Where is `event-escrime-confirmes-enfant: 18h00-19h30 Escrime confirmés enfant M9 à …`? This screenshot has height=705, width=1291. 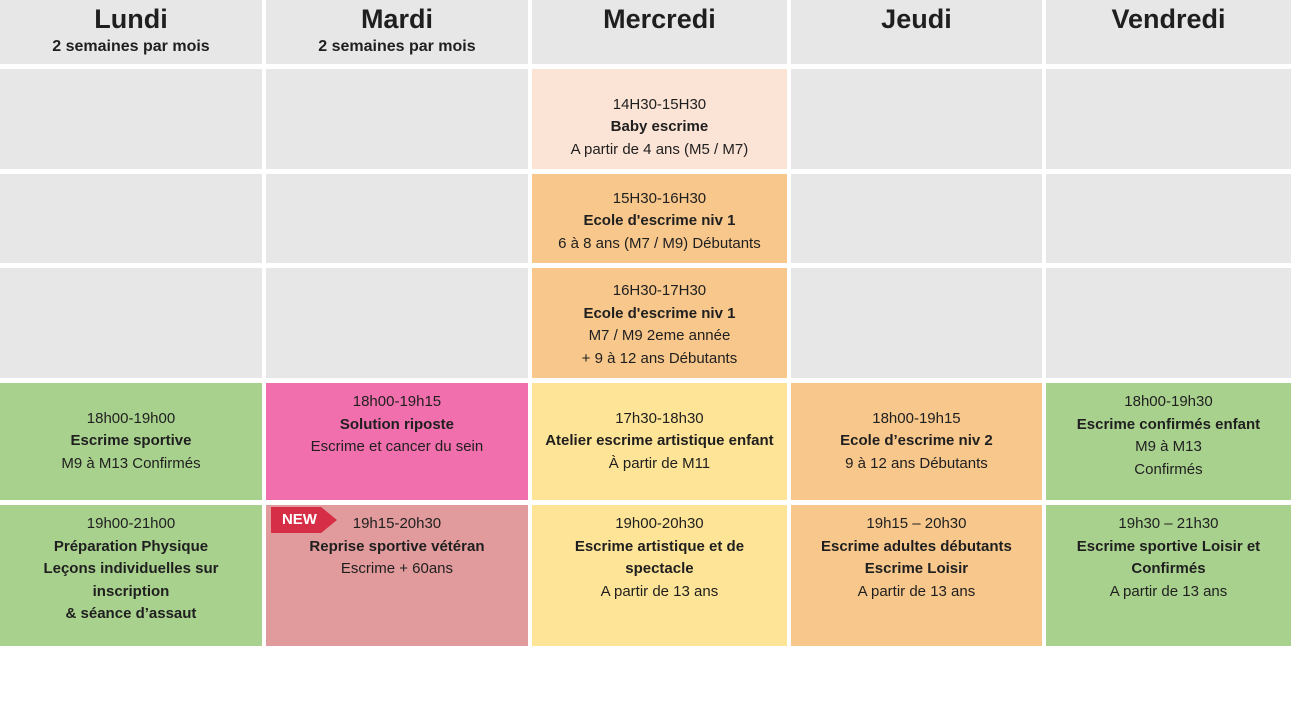
event-escrime-confirmes-enfant: 18h00-19h30 Escrime confirmés enfant M9 à … is located at coordinates (1168, 441).